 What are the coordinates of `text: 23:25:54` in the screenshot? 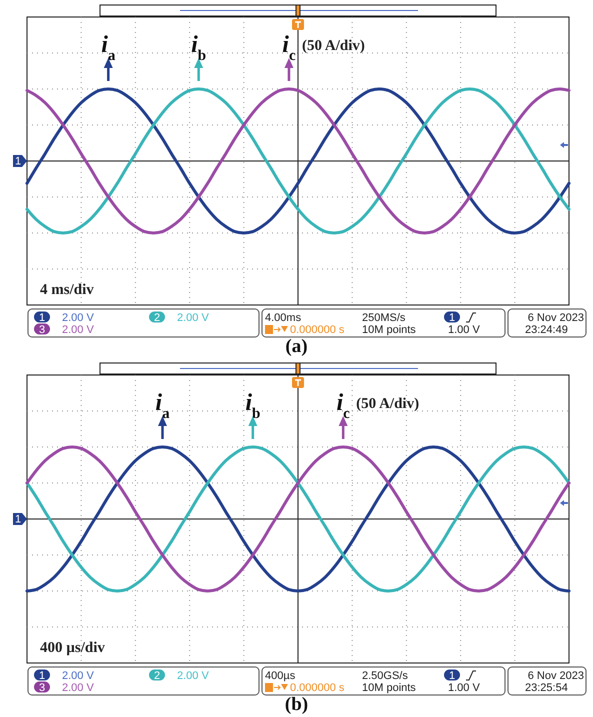 It's located at (546, 688).